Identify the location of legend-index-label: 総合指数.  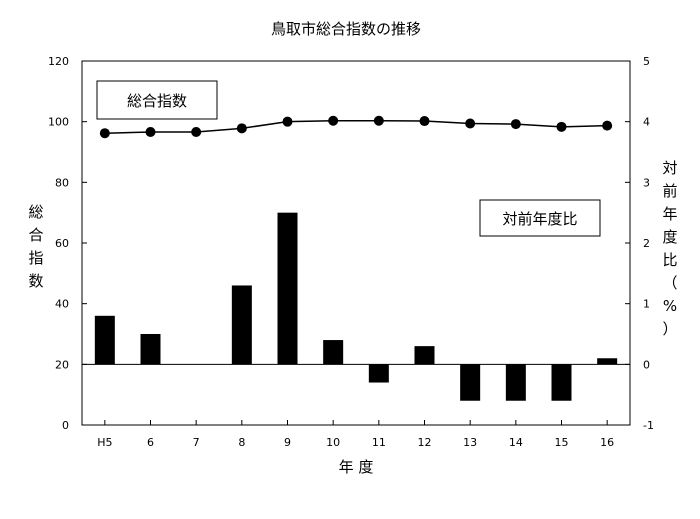
(157, 101).